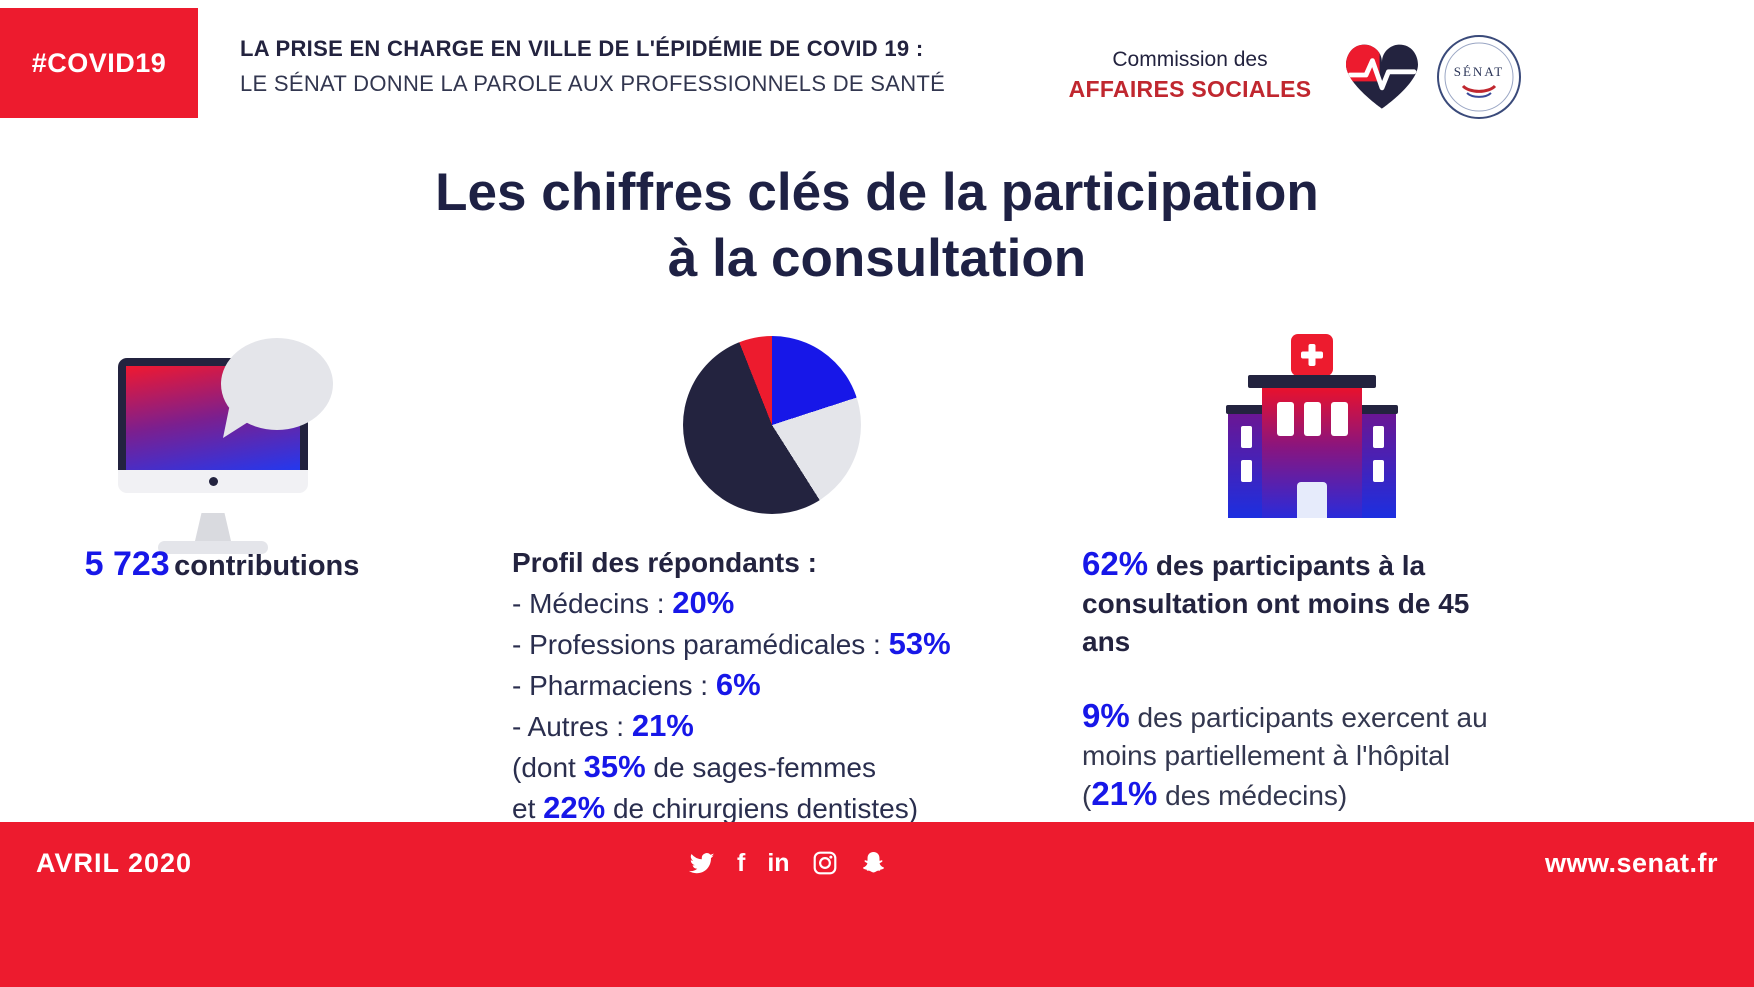  What do you see at coordinates (1115, 563) in the screenshot?
I see `age-stat-value: 62%` at bounding box center [1115, 563].